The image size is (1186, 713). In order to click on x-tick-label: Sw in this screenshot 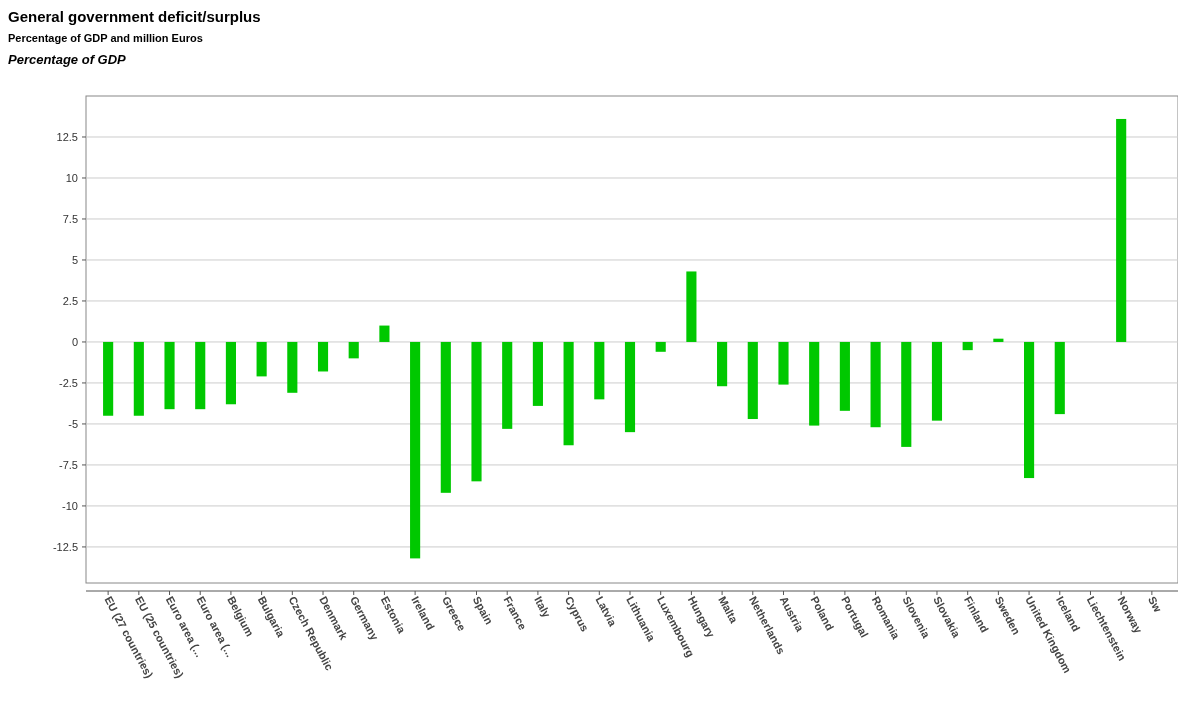, I will do `click(1155, 604)`.